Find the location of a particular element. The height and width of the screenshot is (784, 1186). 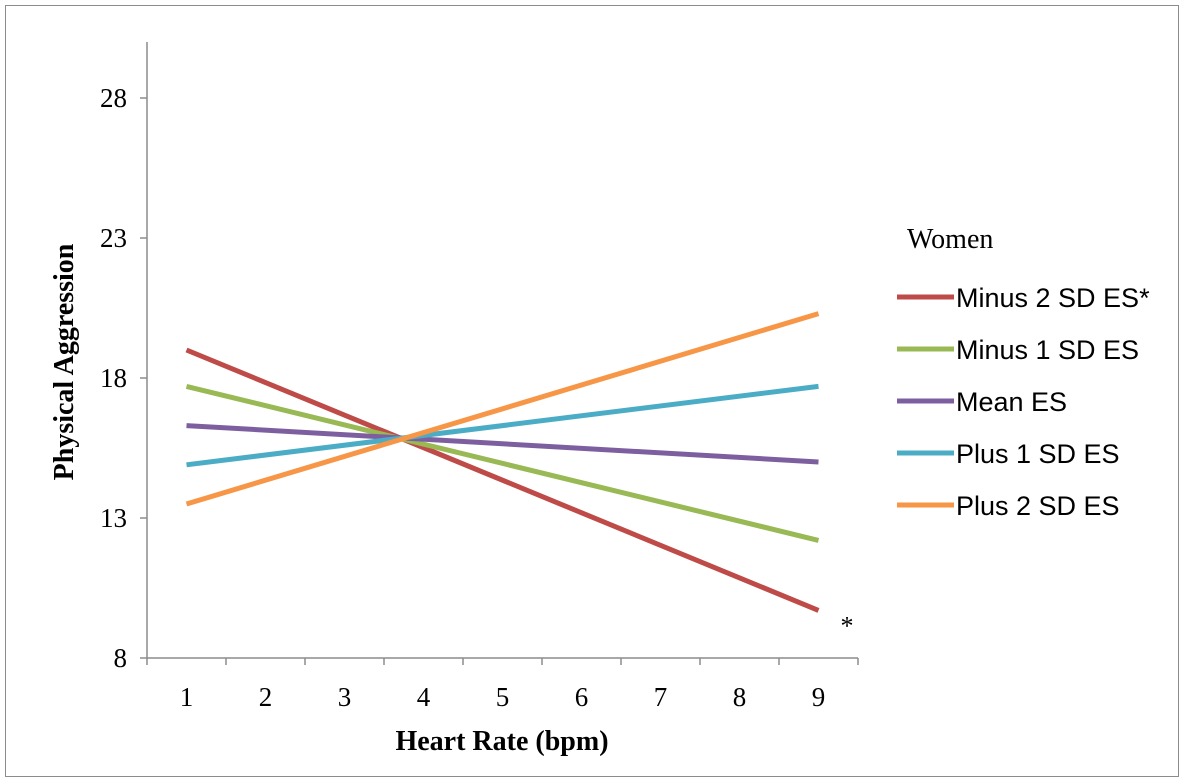

legend-label: Minus 2 SD ES* is located at coordinates (1053, 298).